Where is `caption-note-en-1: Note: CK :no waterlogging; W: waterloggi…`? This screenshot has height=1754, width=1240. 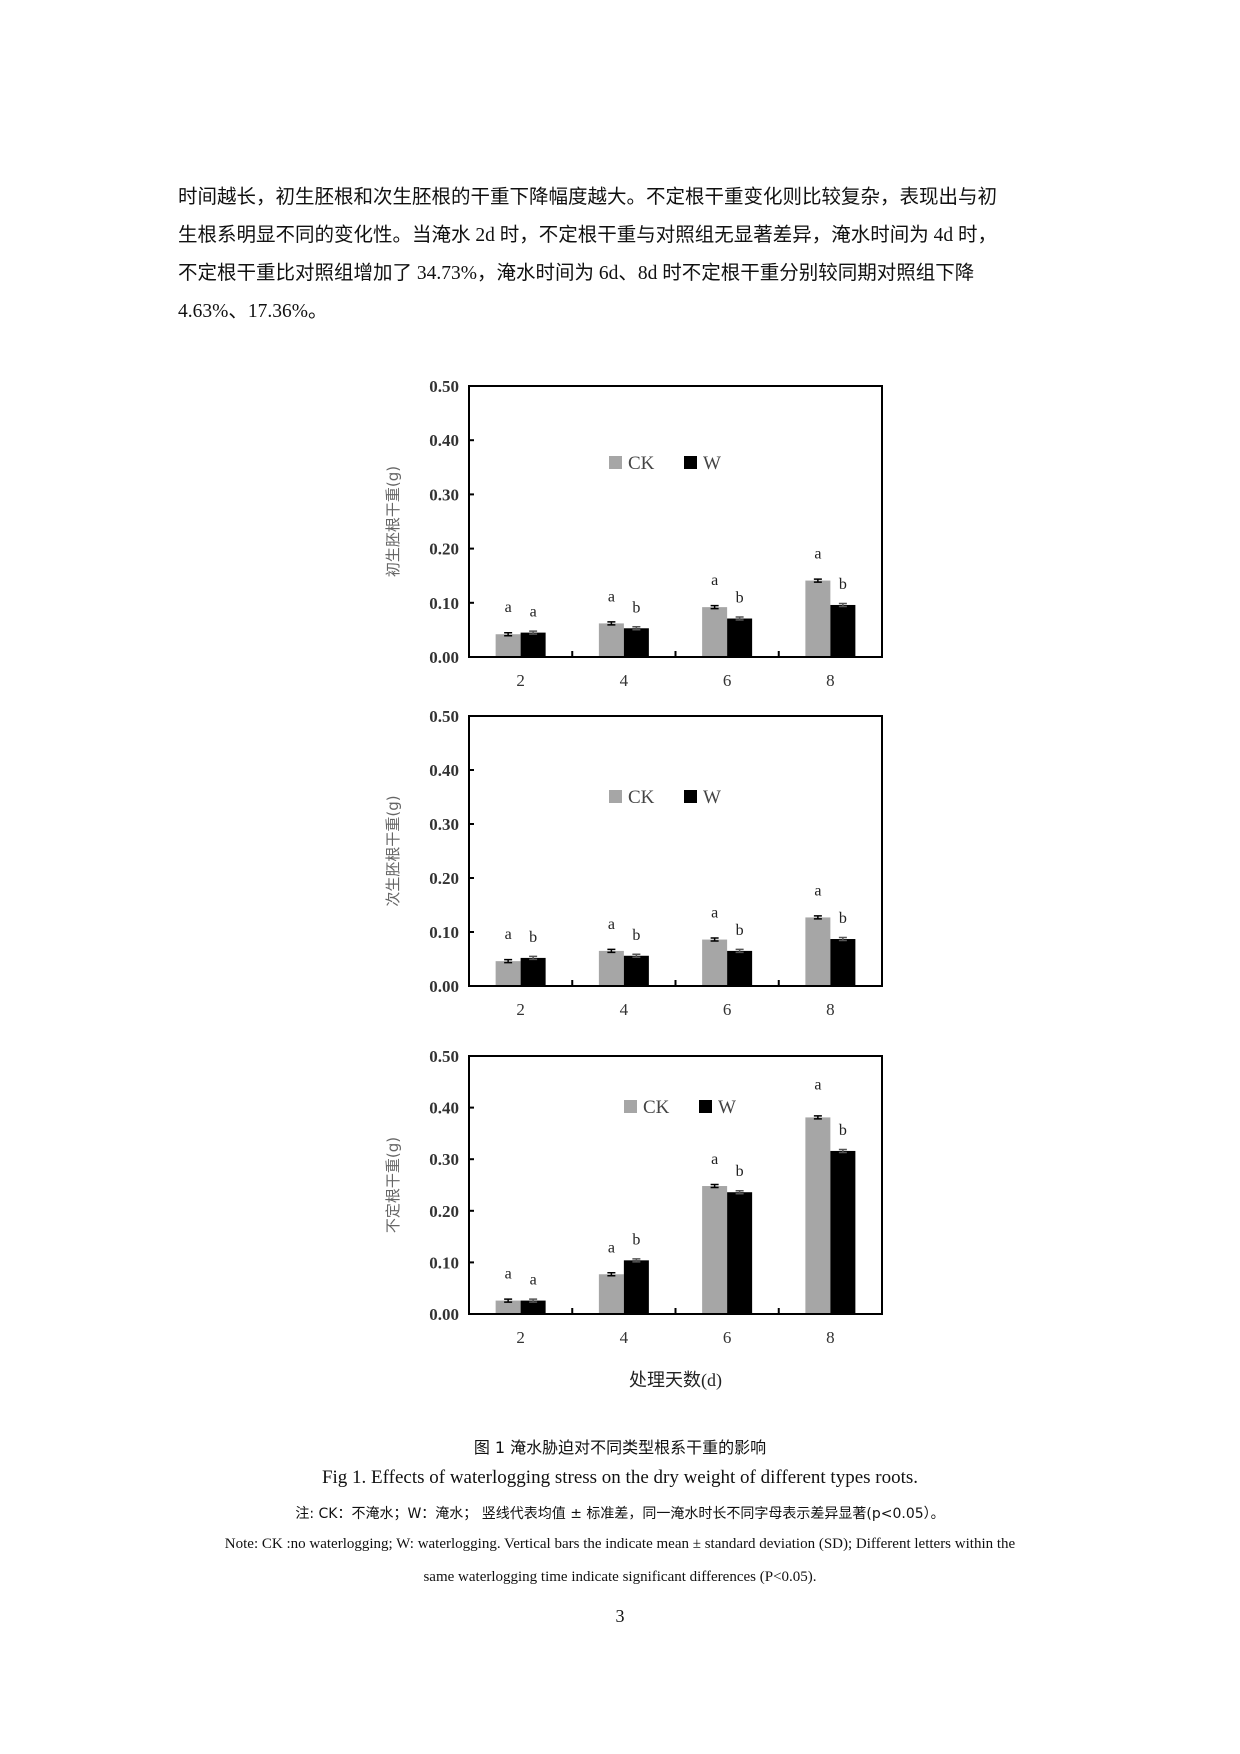
caption-note-en-1: Note: CK :no waterlogging; W: waterloggi… is located at coordinates (620, 1544).